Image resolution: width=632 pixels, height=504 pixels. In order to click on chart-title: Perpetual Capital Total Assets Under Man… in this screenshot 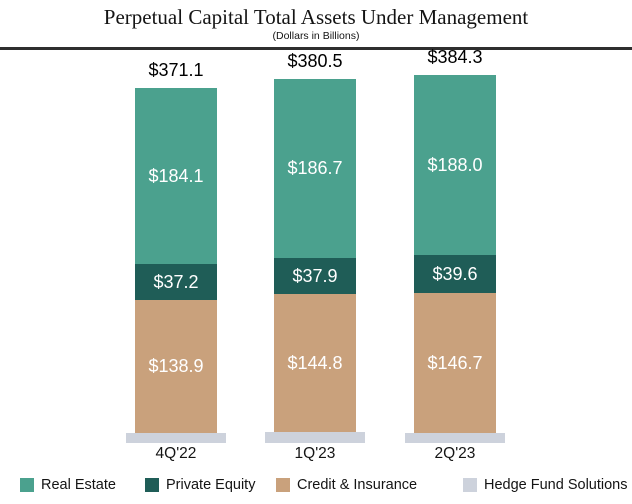, I will do `click(316, 17)`.